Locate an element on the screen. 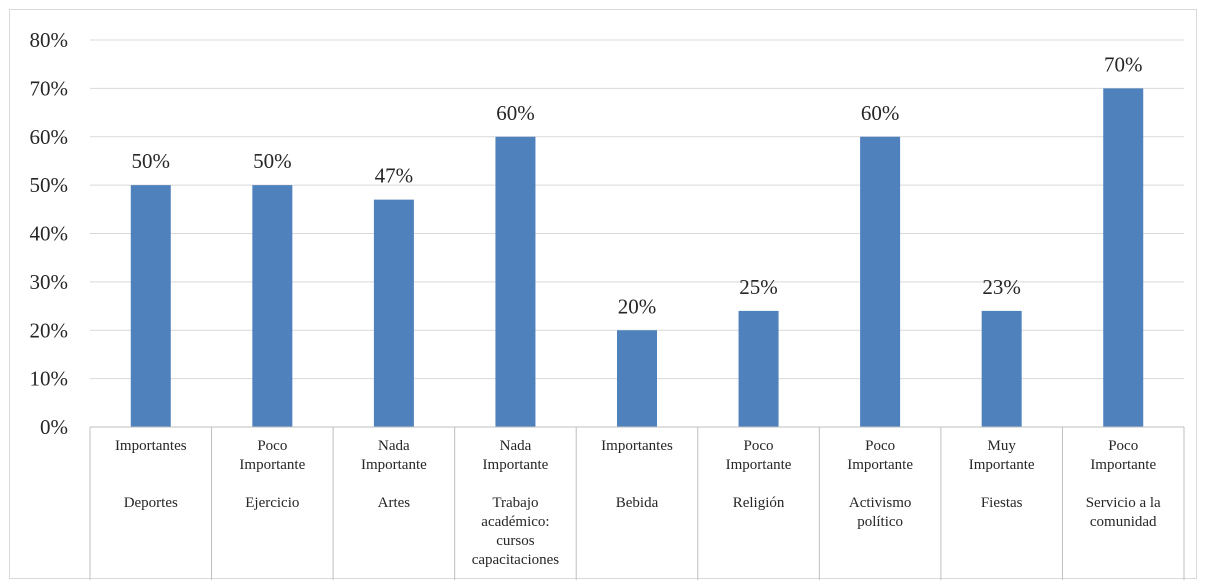  data-label: 23% is located at coordinates (1001, 287).